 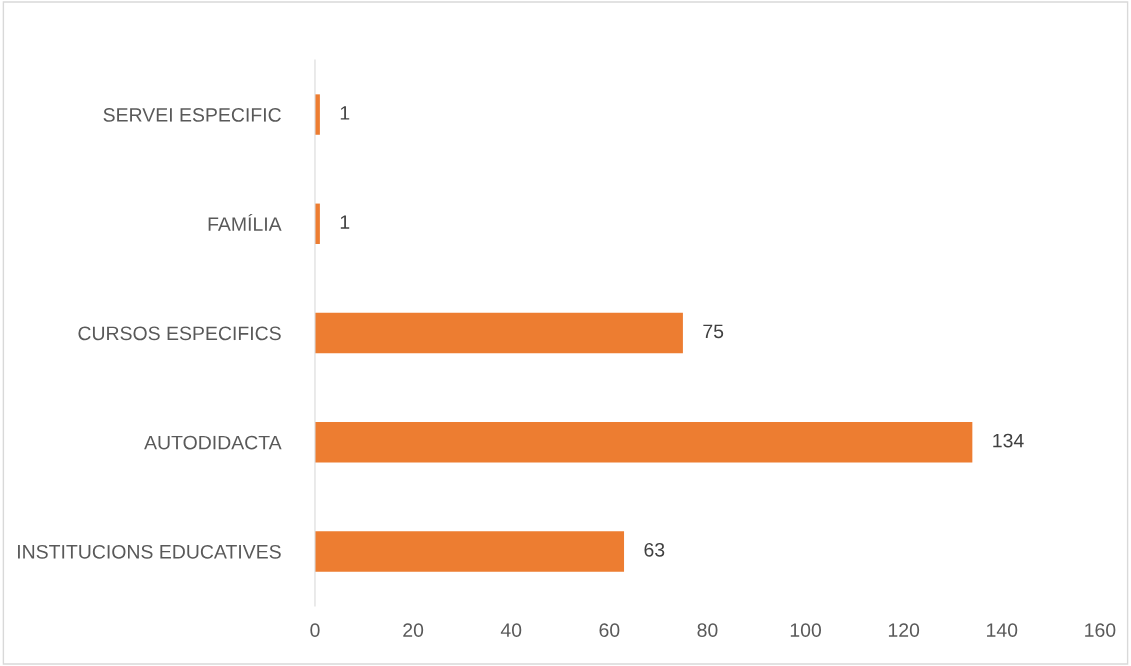 I want to click on y-tick-label: AUTODIDACTA, so click(x=213, y=442).